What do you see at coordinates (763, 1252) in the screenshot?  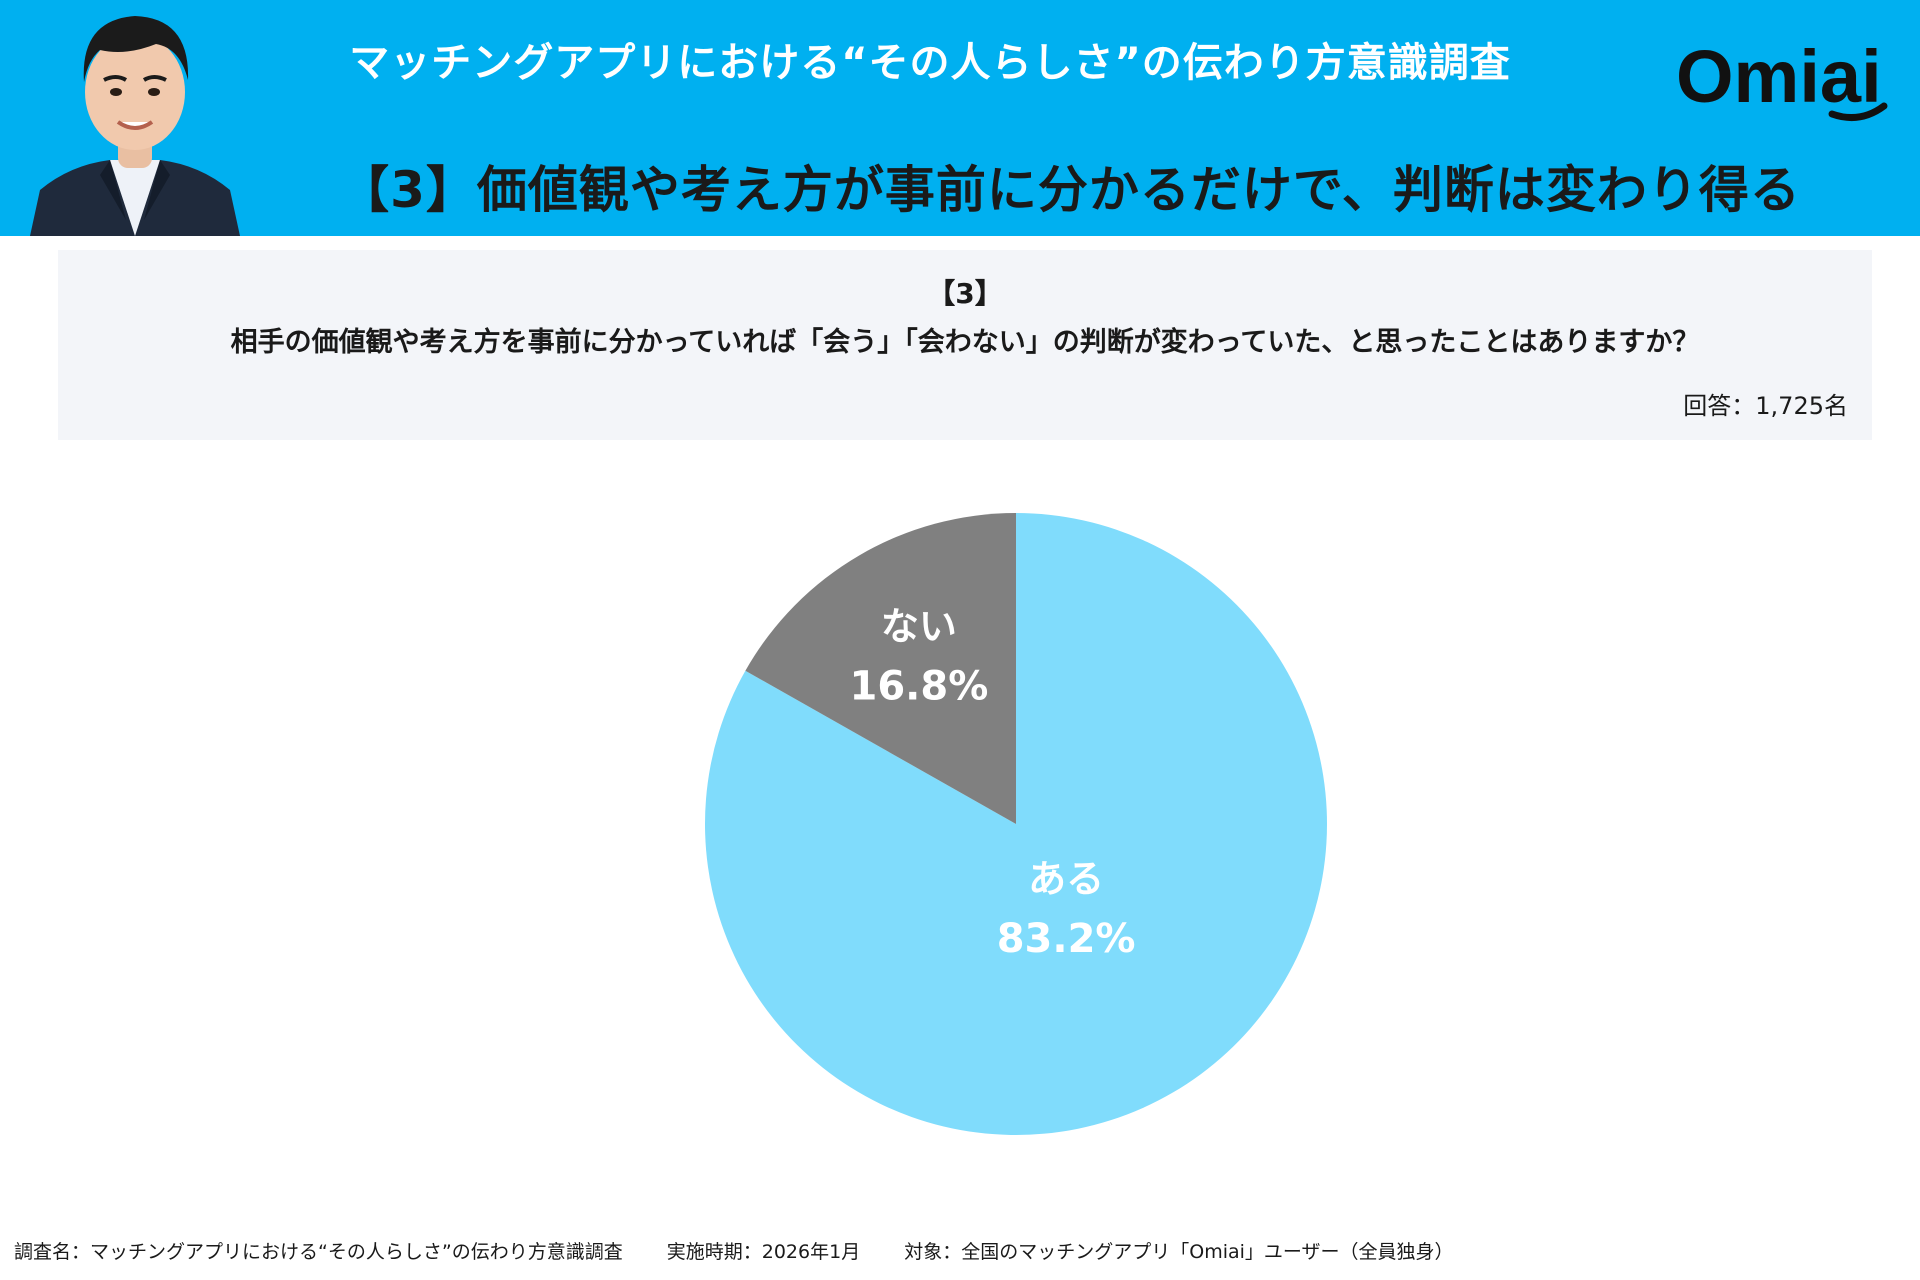 I see `footer-period: 実施時期：2026年1月` at bounding box center [763, 1252].